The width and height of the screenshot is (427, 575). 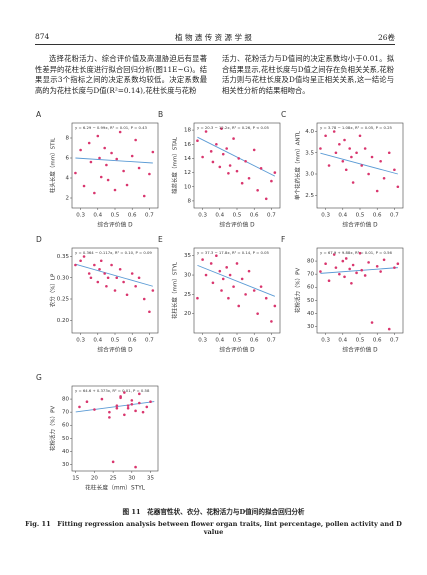 What do you see at coordinates (213, 512) in the screenshot?
I see `caption-zh: 图 11 花器官性状、衣分、花粉活力与D值间的拟合回归分析` at bounding box center [213, 512].